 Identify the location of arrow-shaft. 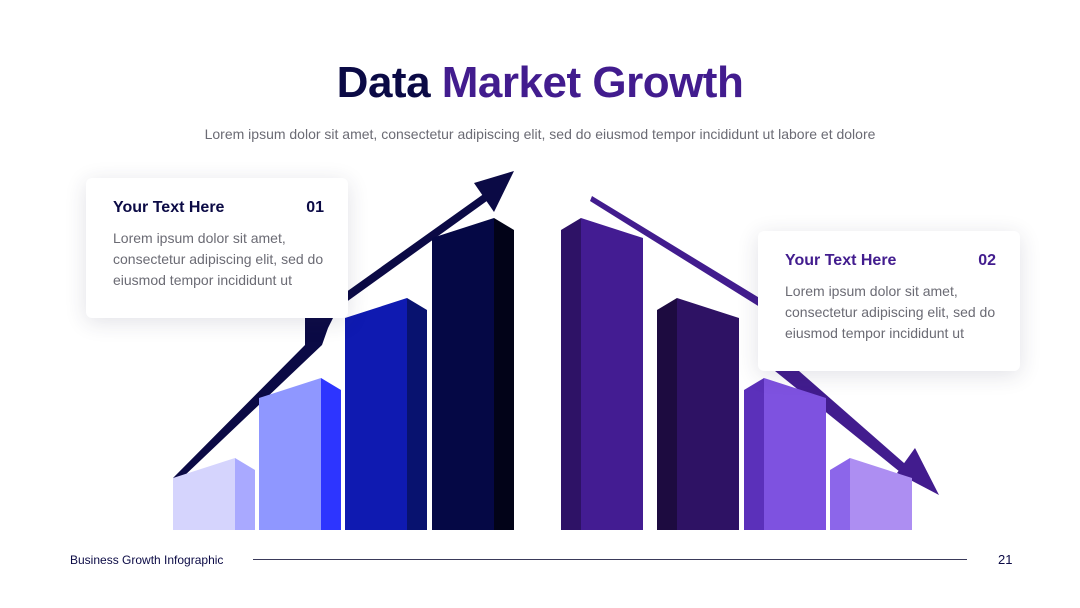
(332, 335).